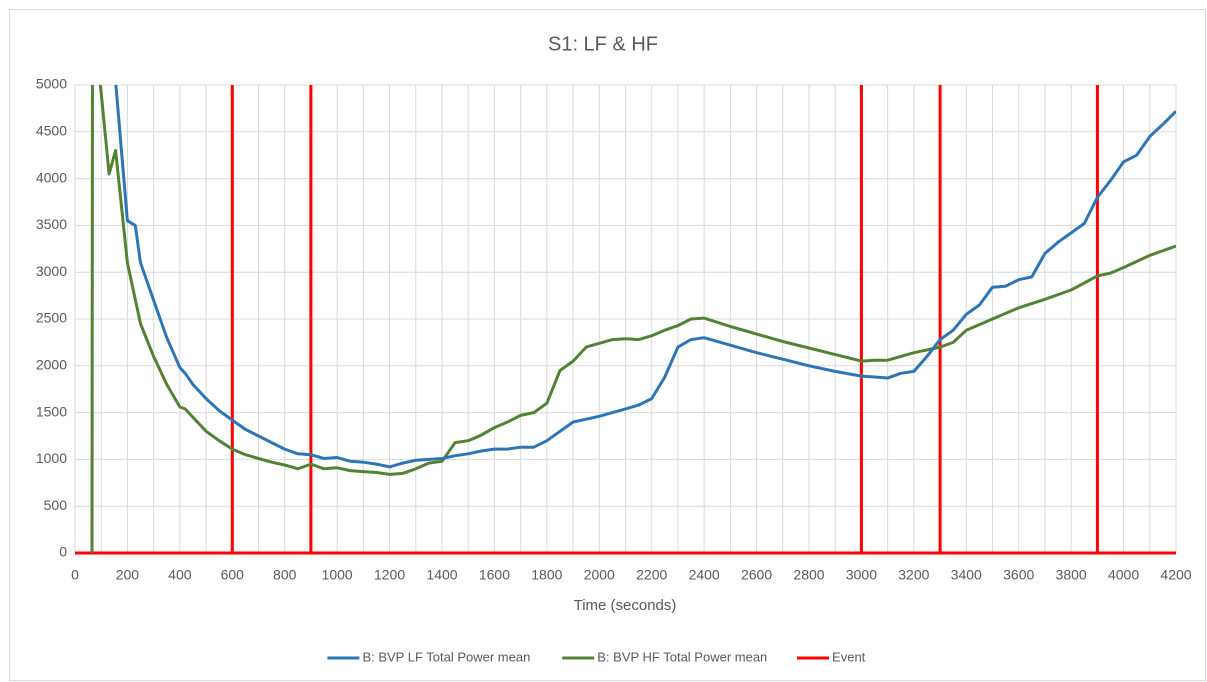 The width and height of the screenshot is (1207, 682). What do you see at coordinates (233, 575) in the screenshot?
I see `x-tick-label: 600` at bounding box center [233, 575].